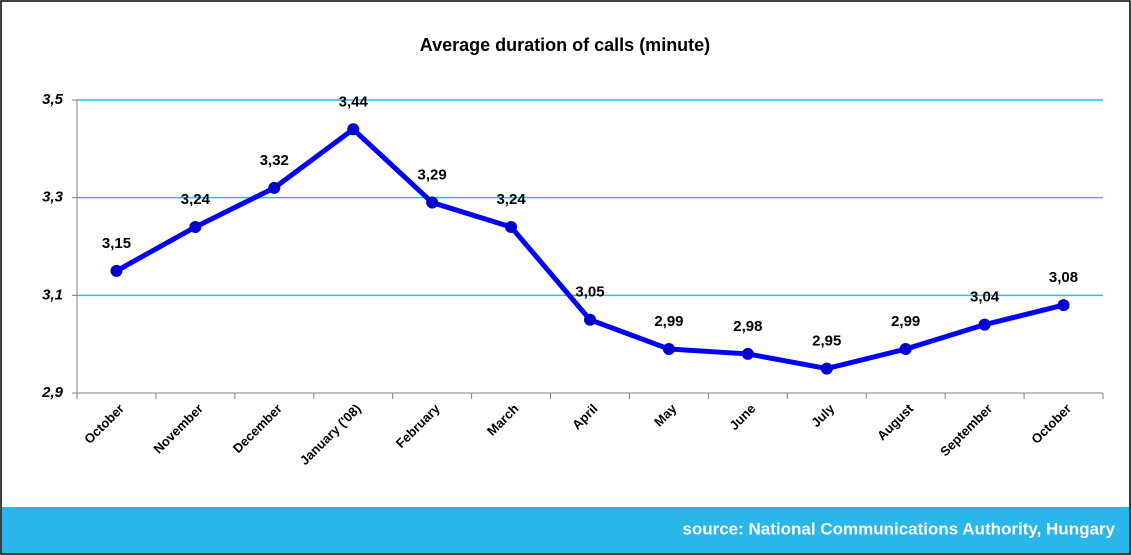 Image resolution: width=1131 pixels, height=555 pixels. Describe the element at coordinates (1063, 277) in the screenshot. I see `data-label: 3,08` at that location.